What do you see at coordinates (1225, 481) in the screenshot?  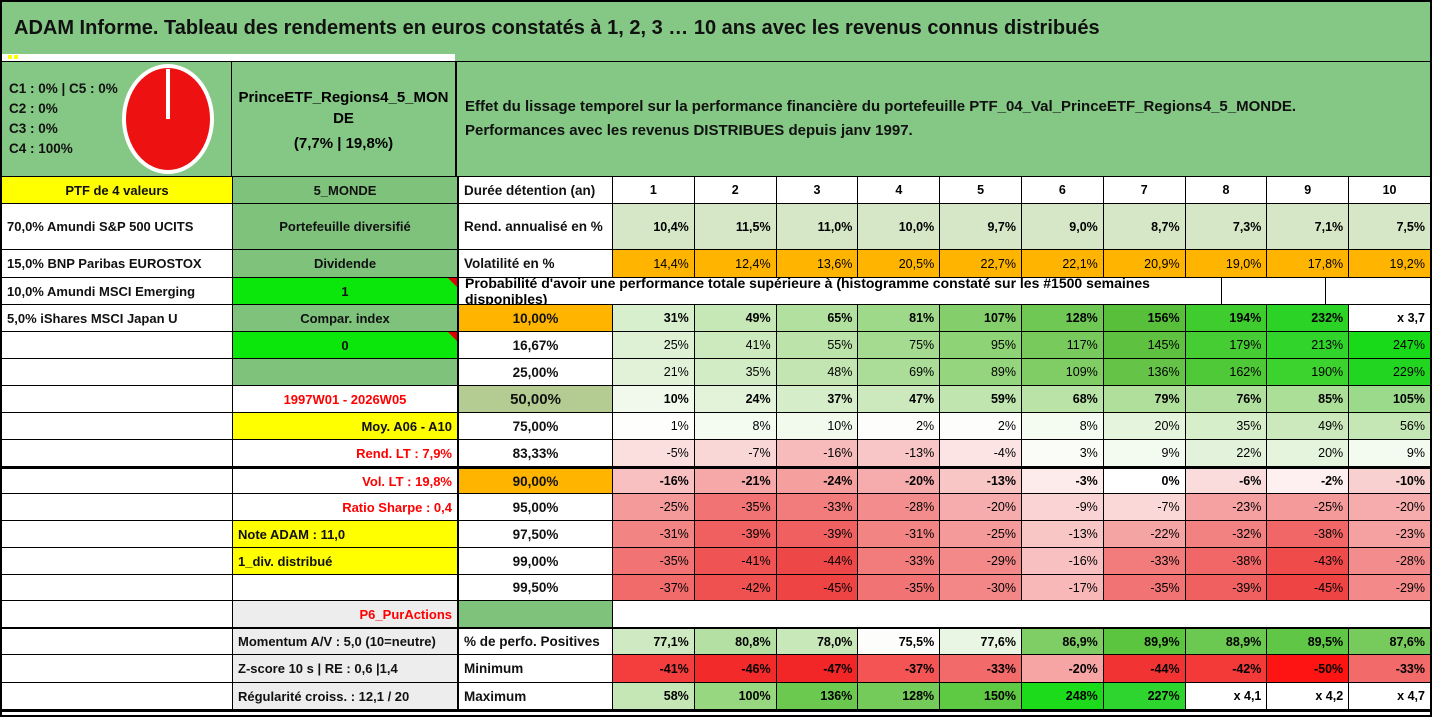 I see `heat-cell: -6%` at bounding box center [1225, 481].